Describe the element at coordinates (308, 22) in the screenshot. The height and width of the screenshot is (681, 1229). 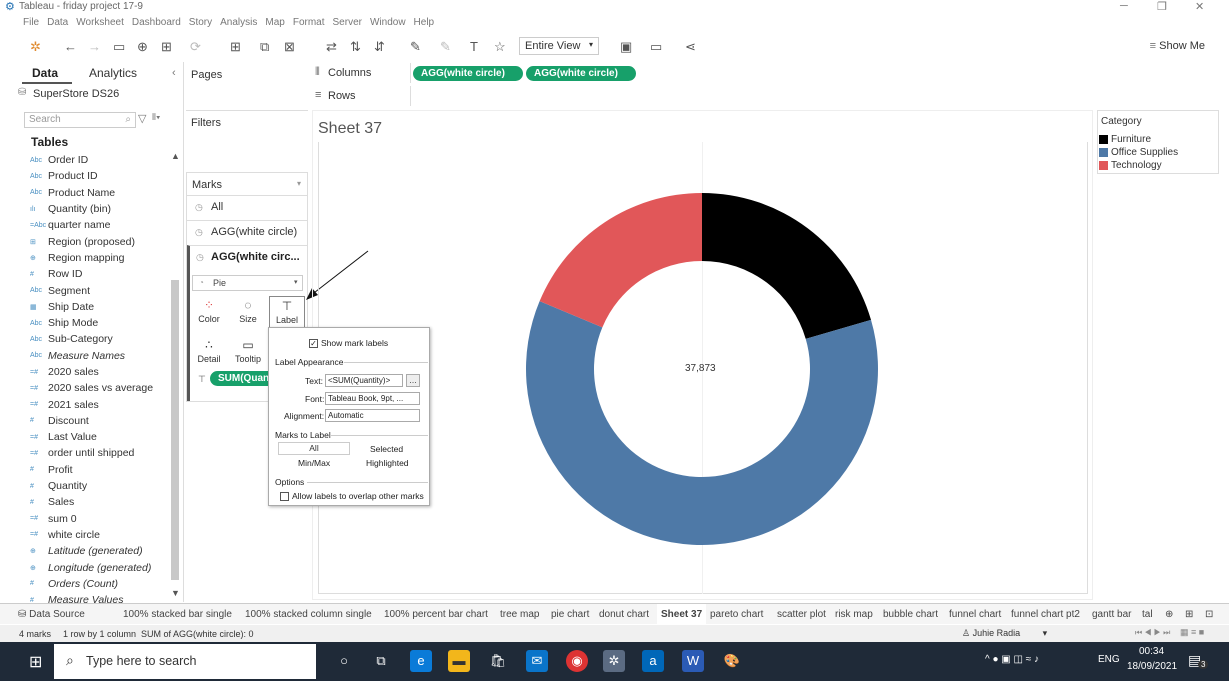
I see `menu-item-format: Format` at that location.